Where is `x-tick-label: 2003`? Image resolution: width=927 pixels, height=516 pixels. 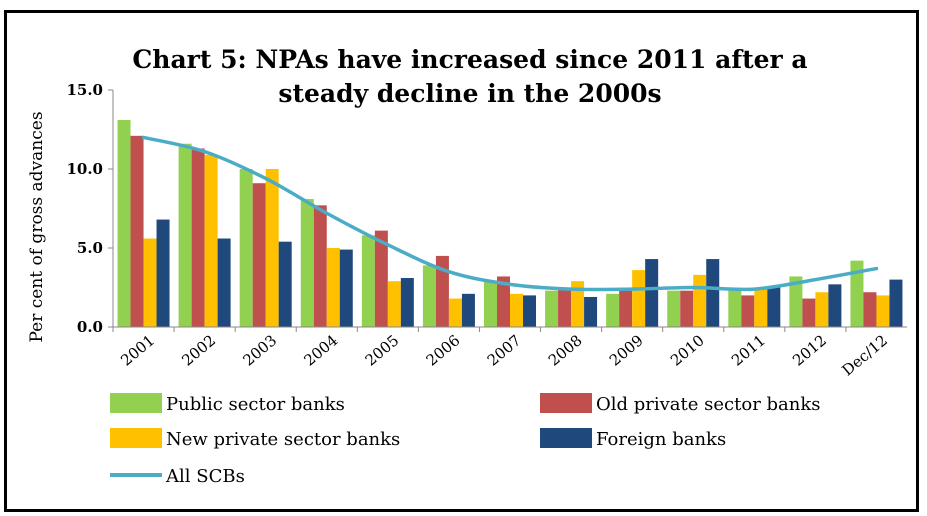 x-tick-label: 2003 is located at coordinates (259, 350).